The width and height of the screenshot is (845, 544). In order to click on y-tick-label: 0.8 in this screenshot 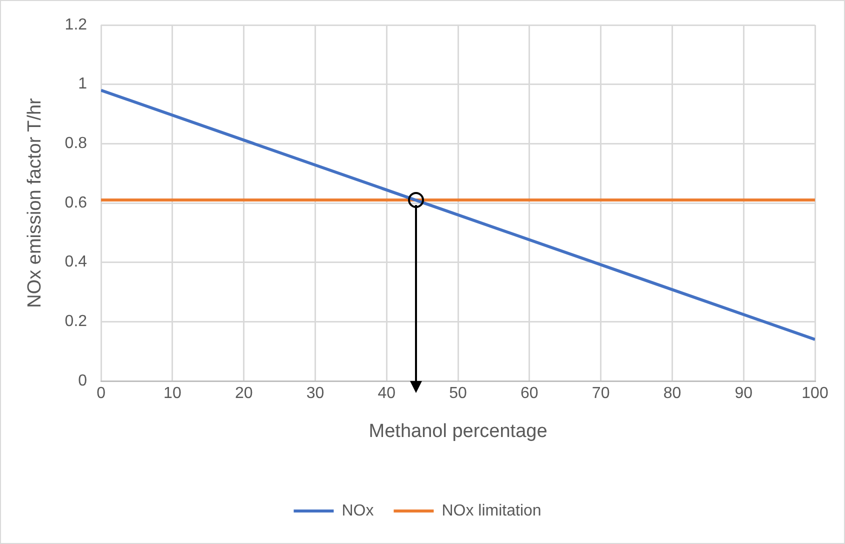, I will do `click(76, 143)`.